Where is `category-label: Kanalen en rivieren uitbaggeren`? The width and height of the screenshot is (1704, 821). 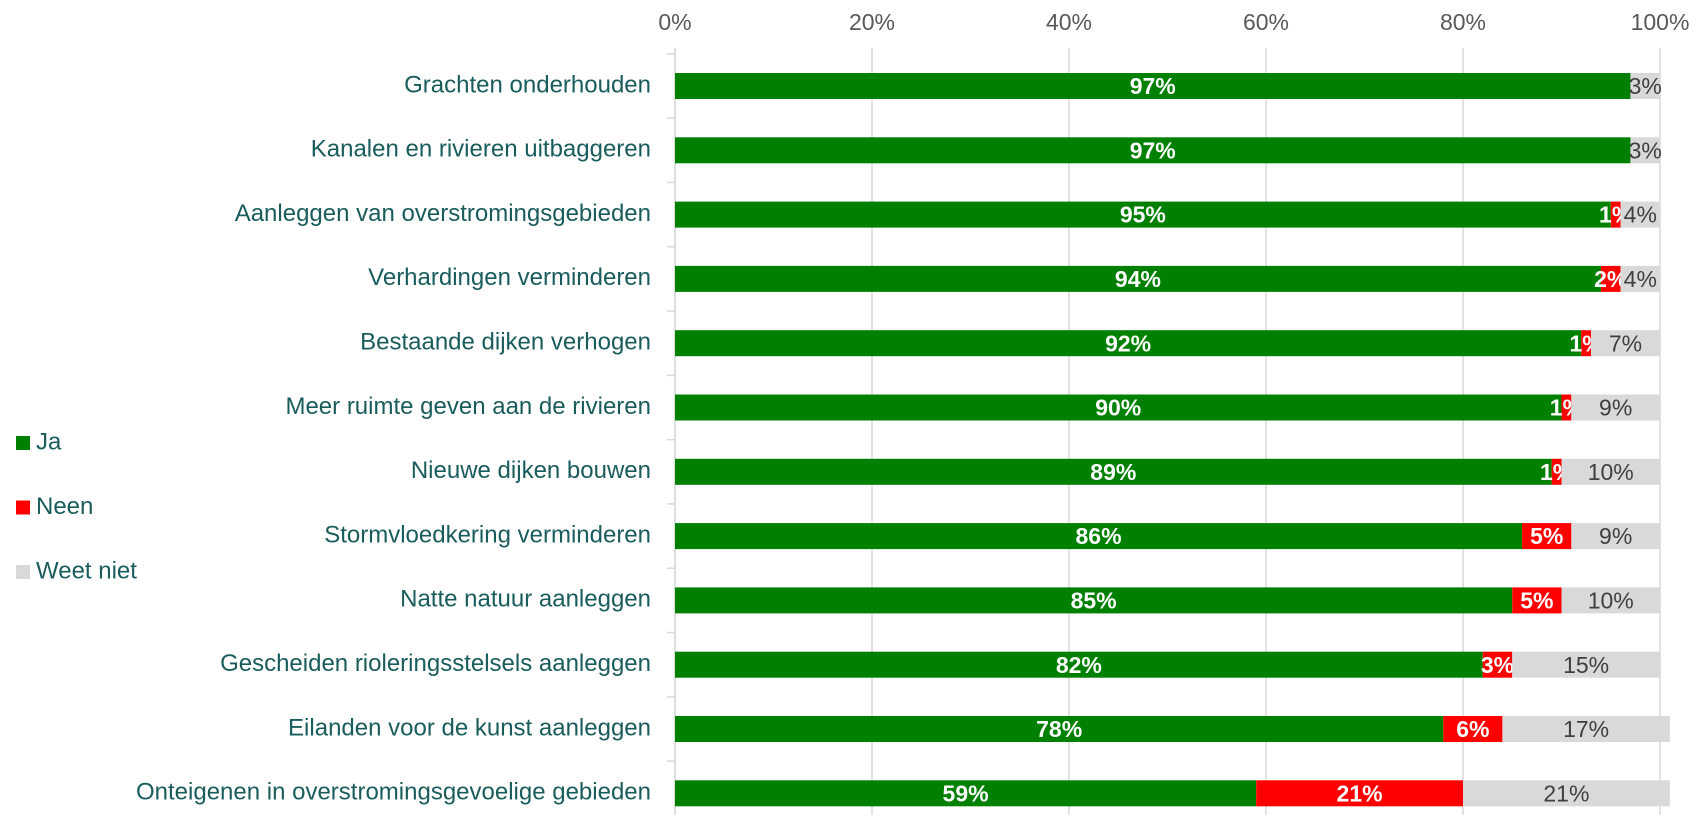
category-label: Kanalen en rivieren uitbaggeren is located at coordinates (481, 149).